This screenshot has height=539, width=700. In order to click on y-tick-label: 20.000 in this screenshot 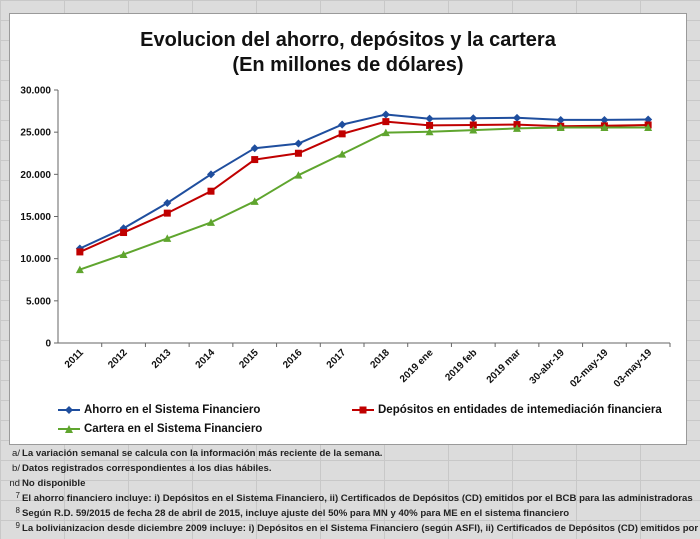, I will do `click(35, 175)`.